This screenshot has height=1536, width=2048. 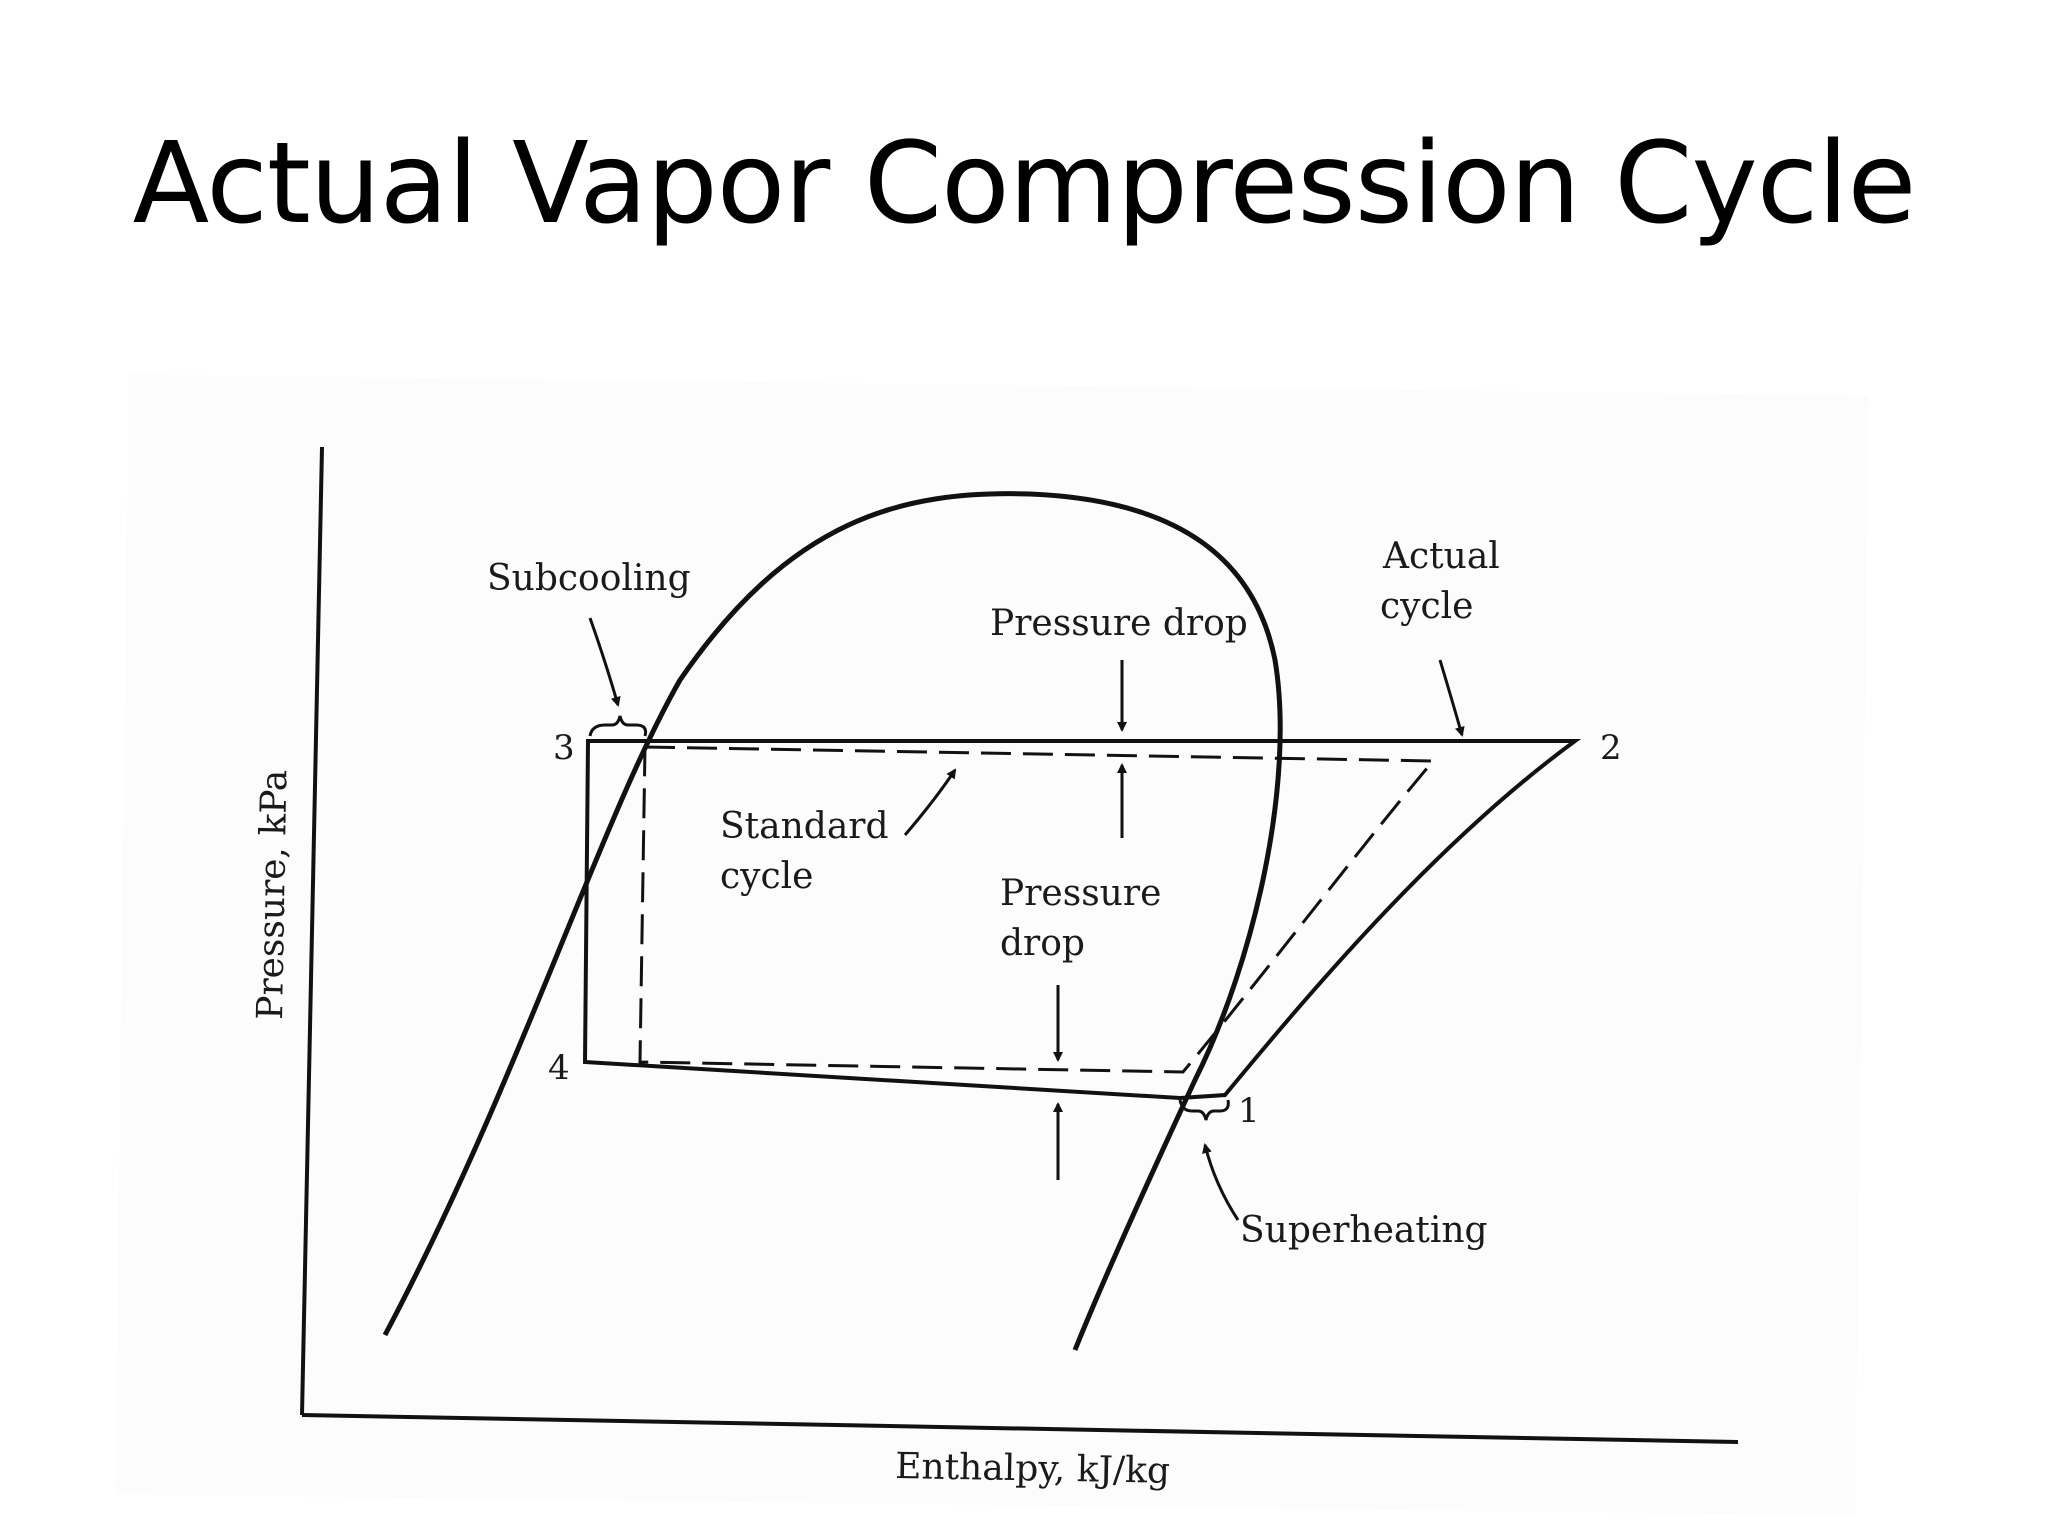 I want to click on state-point-3-label: 3, so click(x=564, y=748).